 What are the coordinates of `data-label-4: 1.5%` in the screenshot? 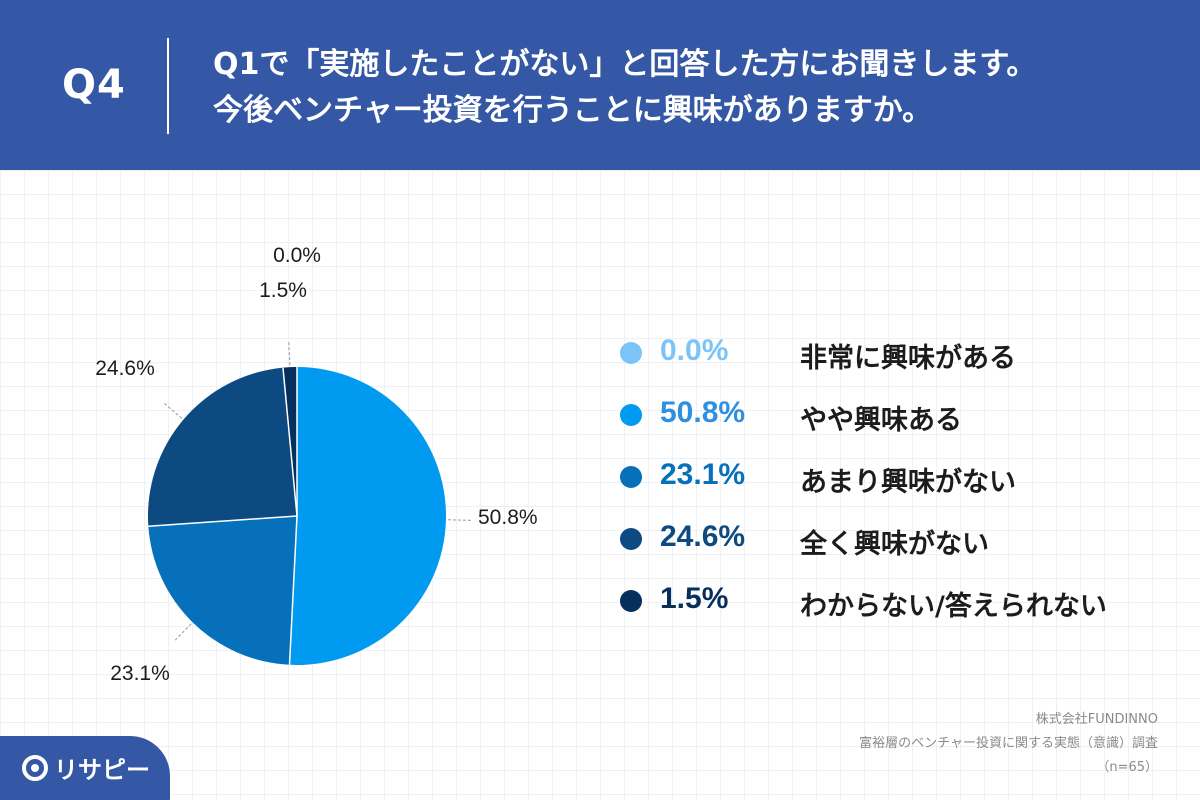 It's located at (283, 290).